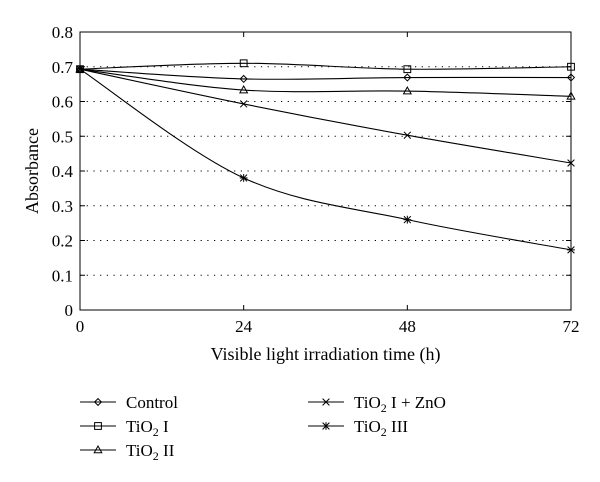 This screenshot has height=482, width=600. I want to click on legend-item: Control, so click(129, 402).